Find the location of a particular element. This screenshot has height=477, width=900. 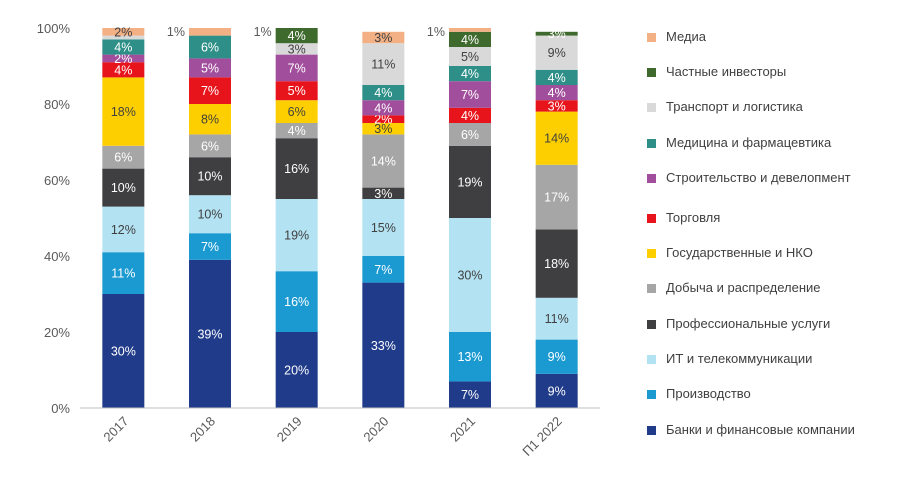

data-label: 3% is located at coordinates (557, 34).